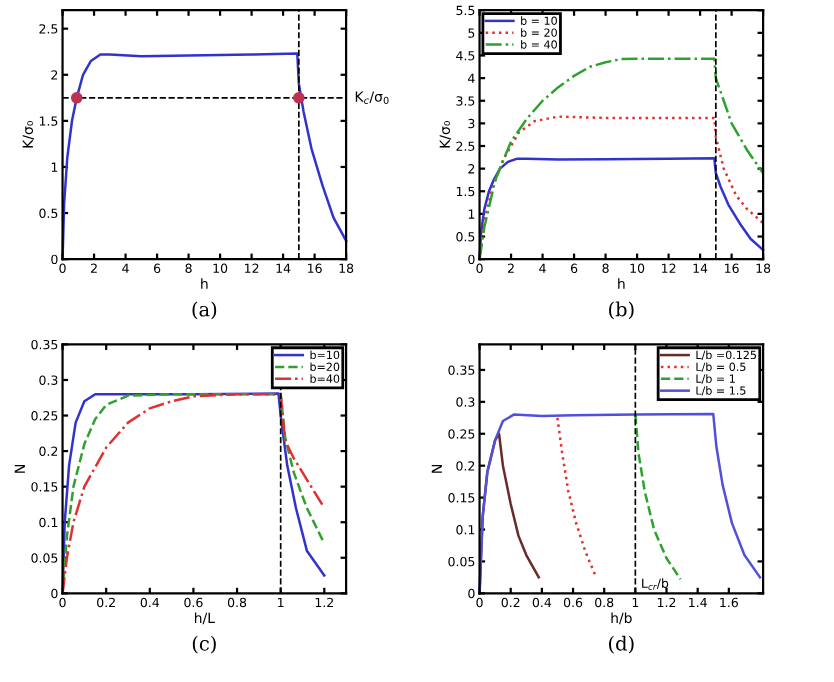 The height and width of the screenshot is (682, 834). What do you see at coordinates (204, 310) in the screenshot?
I see `text: (a)` at bounding box center [204, 310].